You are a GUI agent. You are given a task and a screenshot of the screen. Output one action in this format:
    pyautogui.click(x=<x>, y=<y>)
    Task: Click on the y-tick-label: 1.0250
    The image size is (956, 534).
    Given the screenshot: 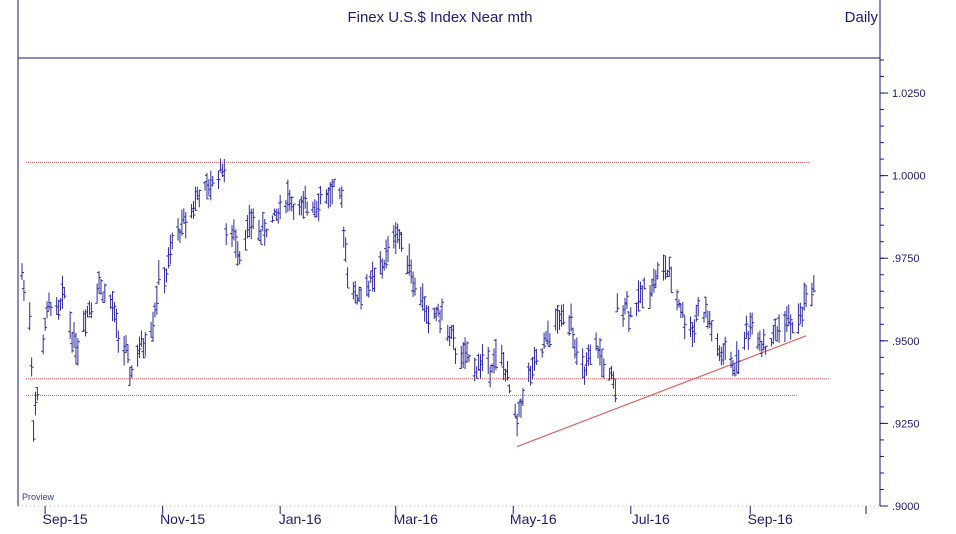 What is the action you would take?
    pyautogui.click(x=909, y=94)
    